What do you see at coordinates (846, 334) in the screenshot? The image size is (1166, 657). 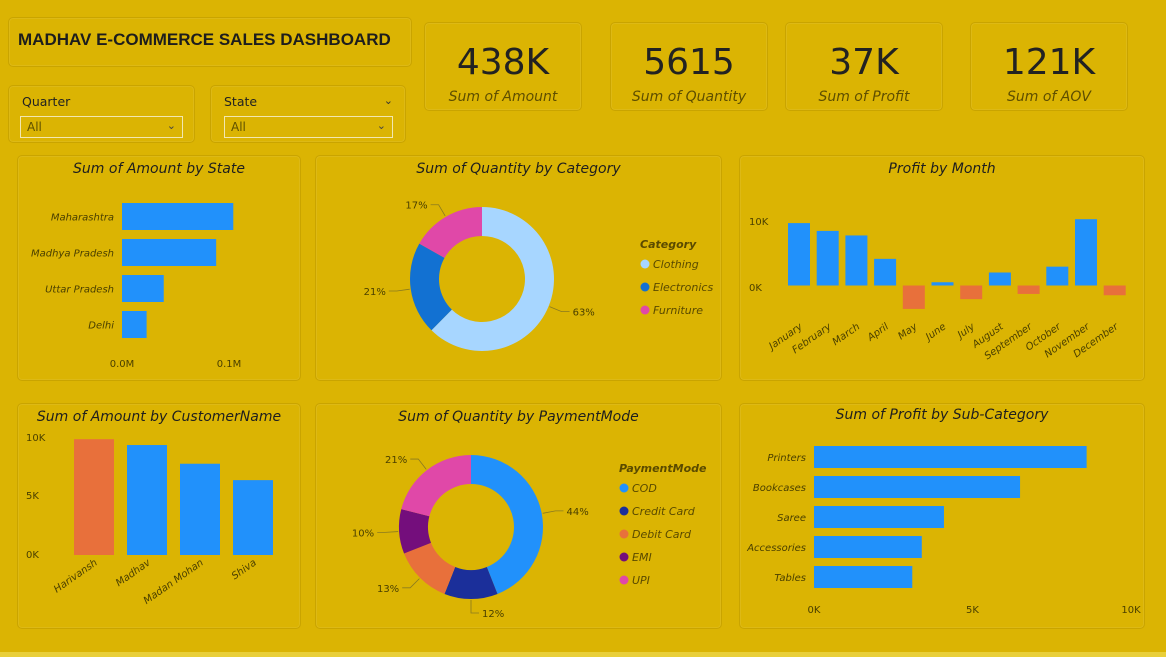 I see `category-label: March` at bounding box center [846, 334].